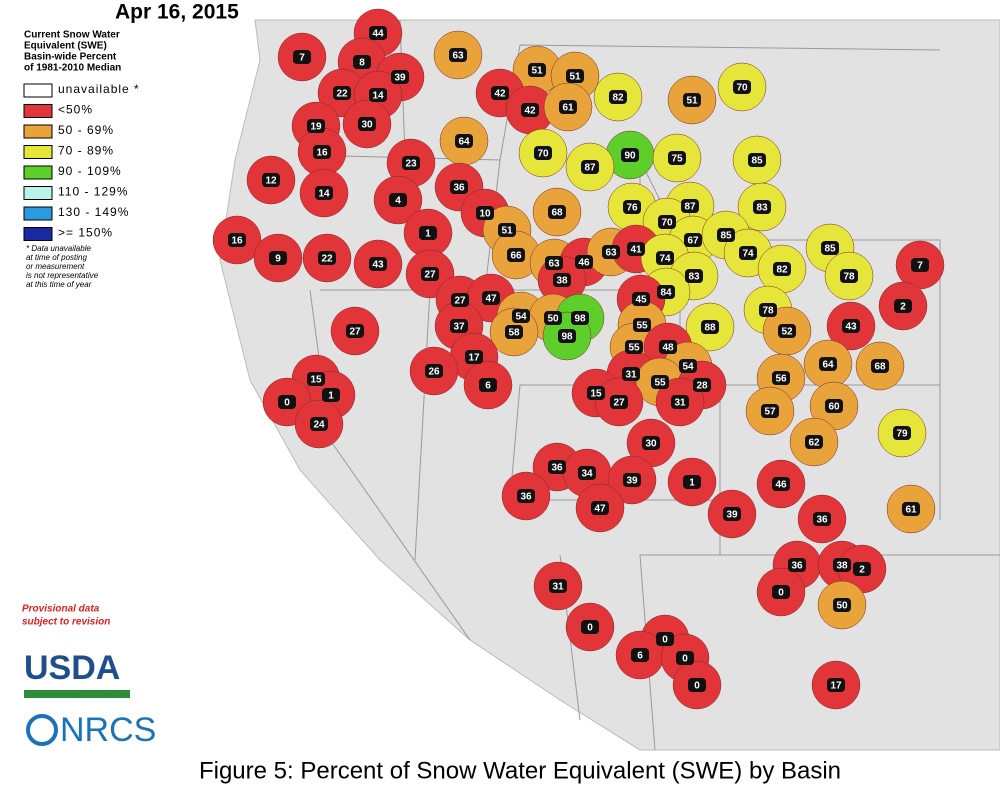 This screenshot has width=1000, height=788. I want to click on basin-label: 85, so click(726, 236).